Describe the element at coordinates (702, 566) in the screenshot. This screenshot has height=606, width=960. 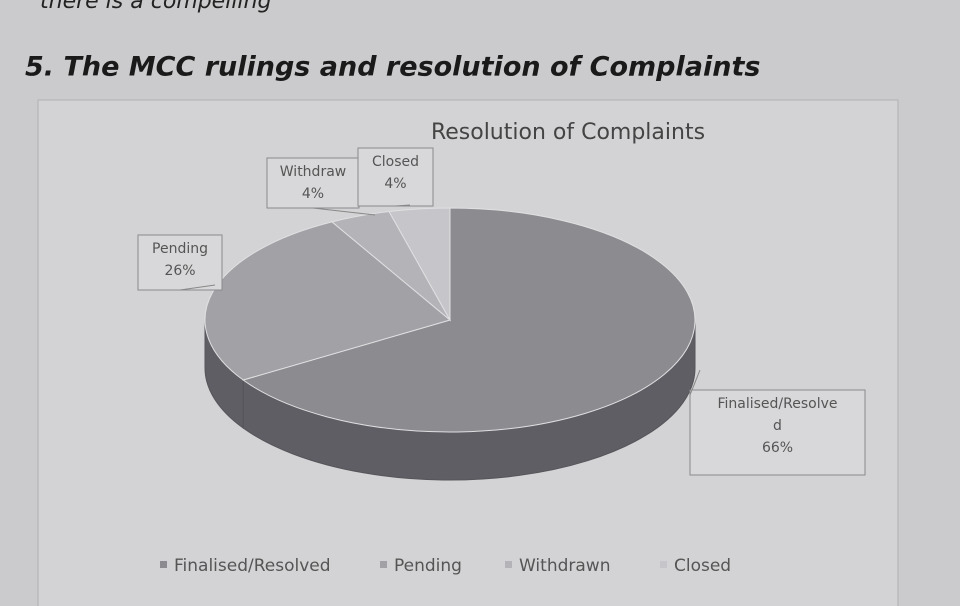
I see `legend-label: Closed` at that location.